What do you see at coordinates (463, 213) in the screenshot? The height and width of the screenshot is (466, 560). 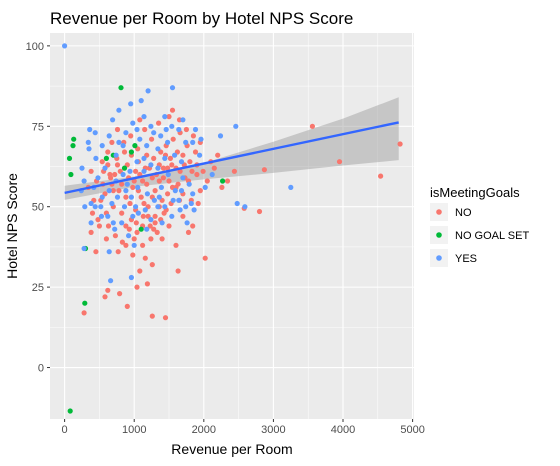 I see `legend-label: NO` at bounding box center [463, 213].